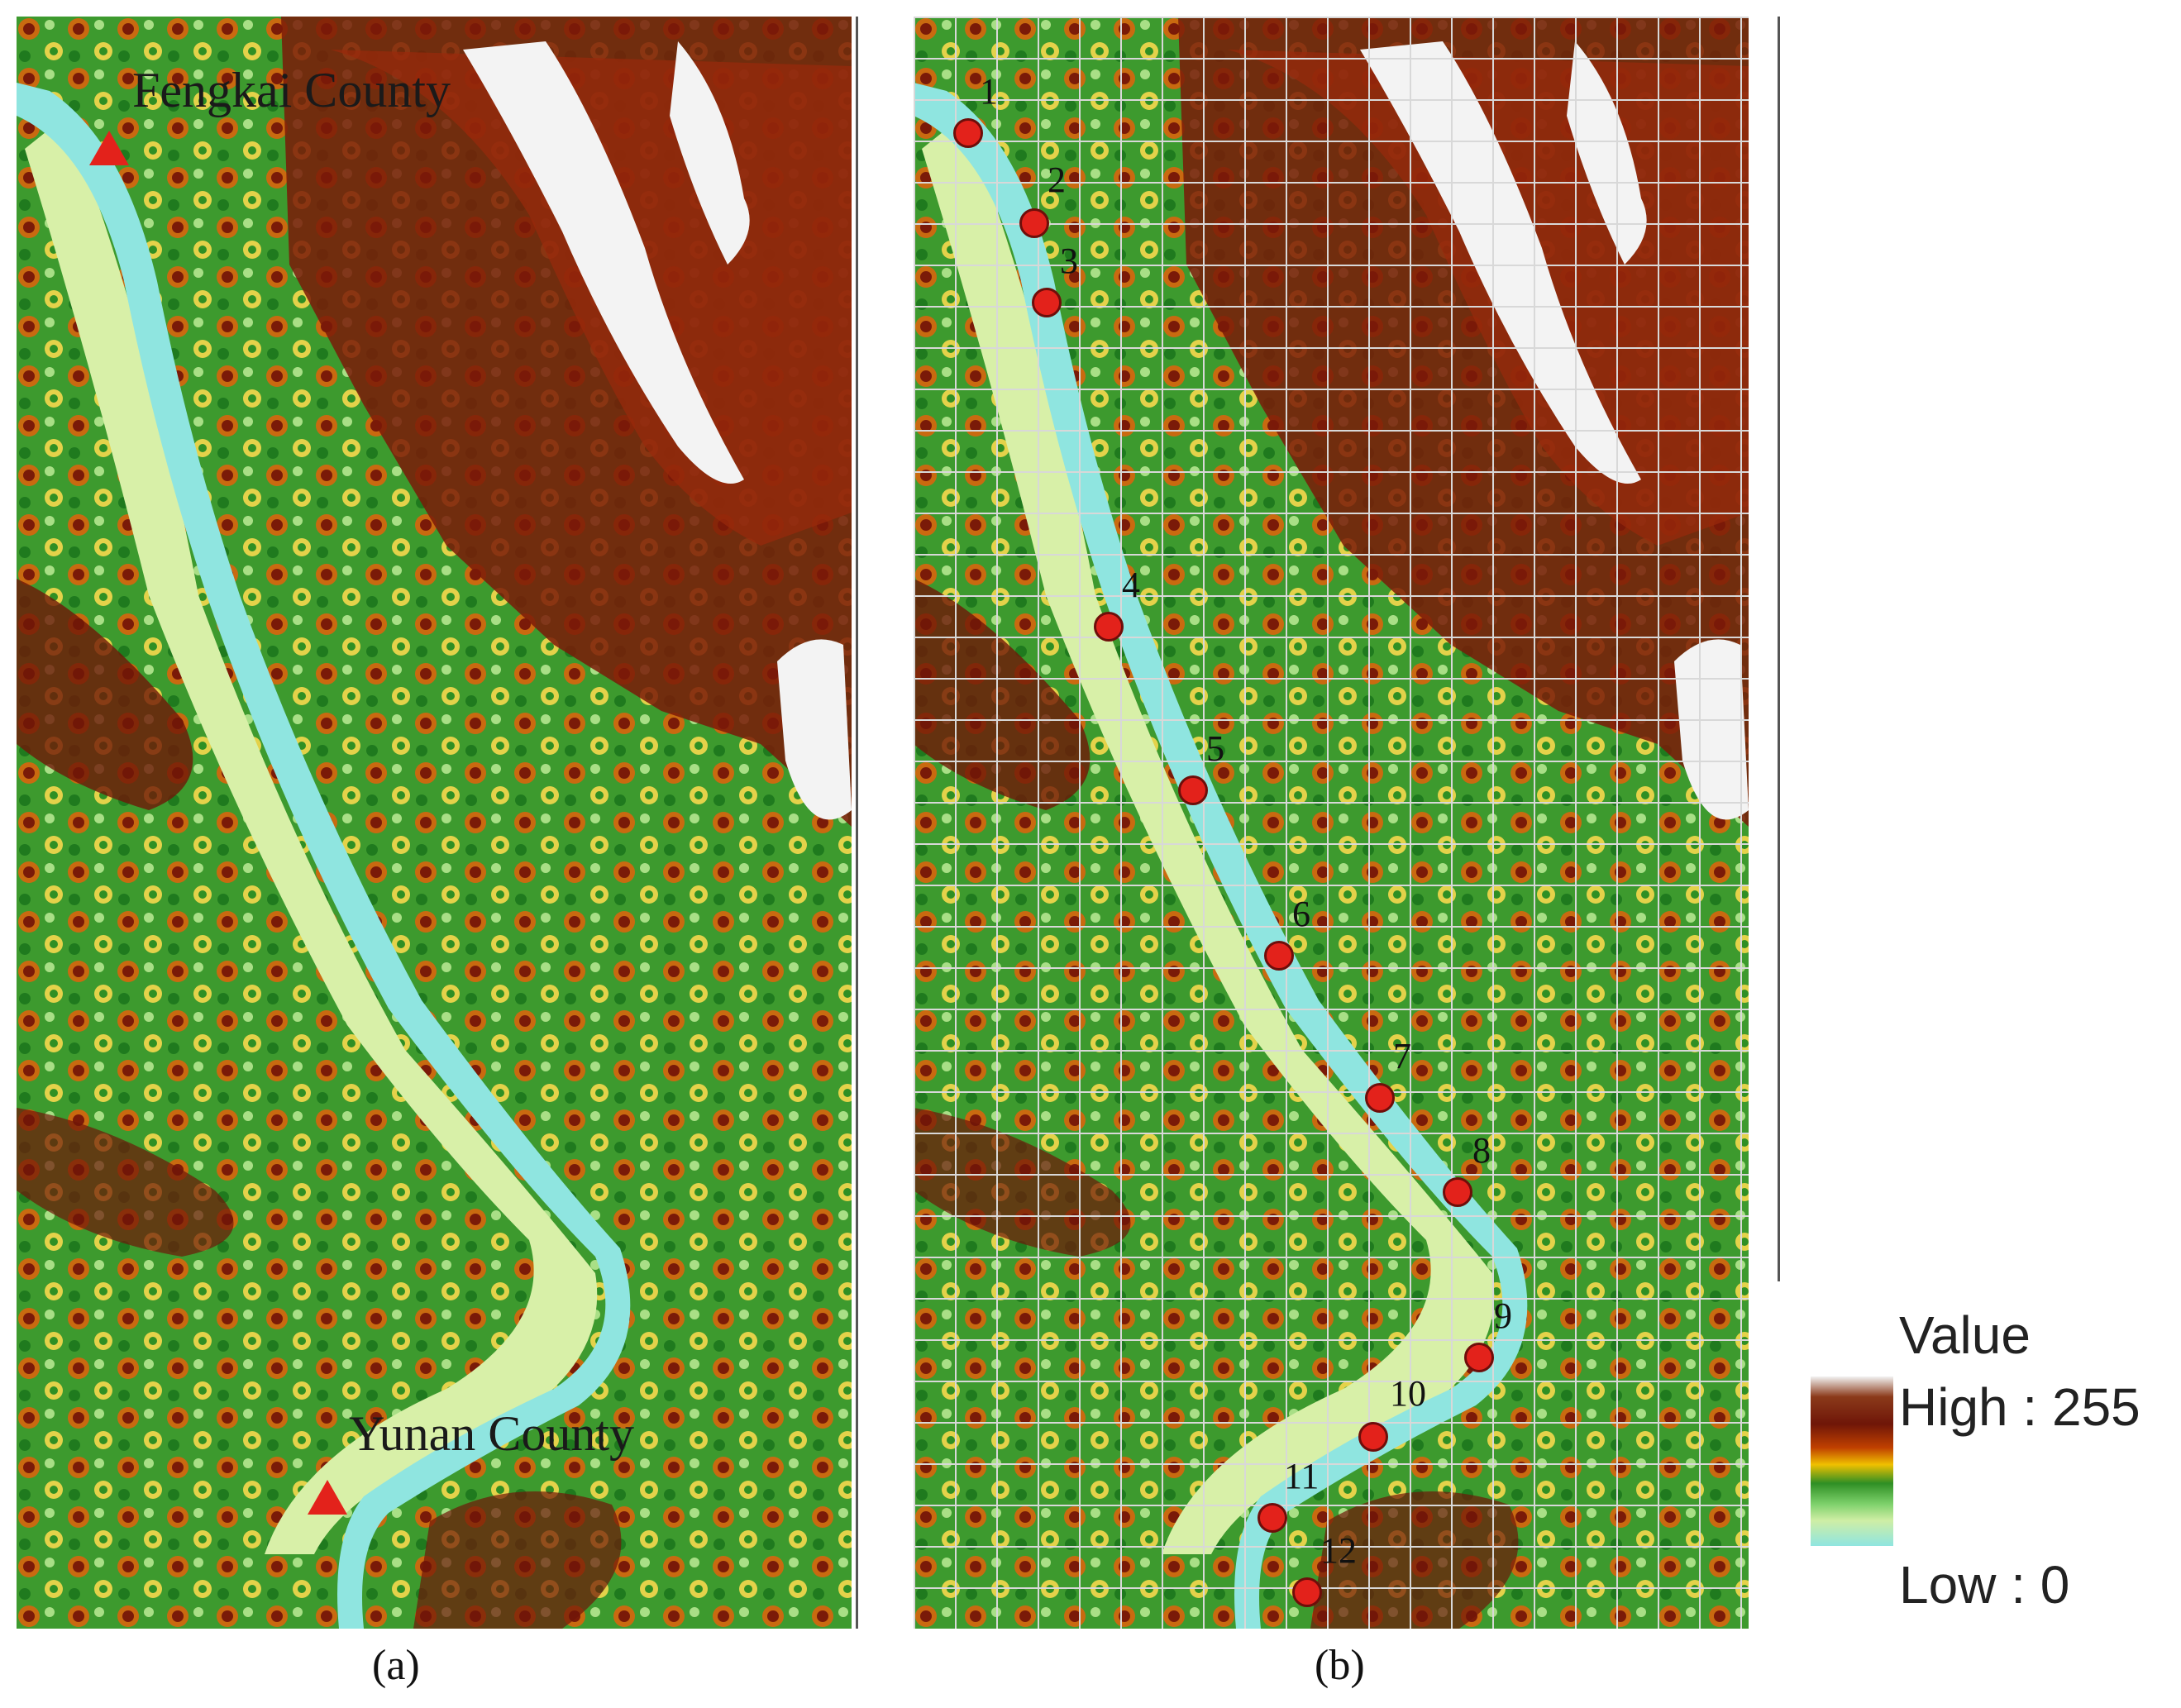 This screenshot has width=2181, height=1708. What do you see at coordinates (1402, 1056) in the screenshot?
I see `sample-point-label: 7` at bounding box center [1402, 1056].